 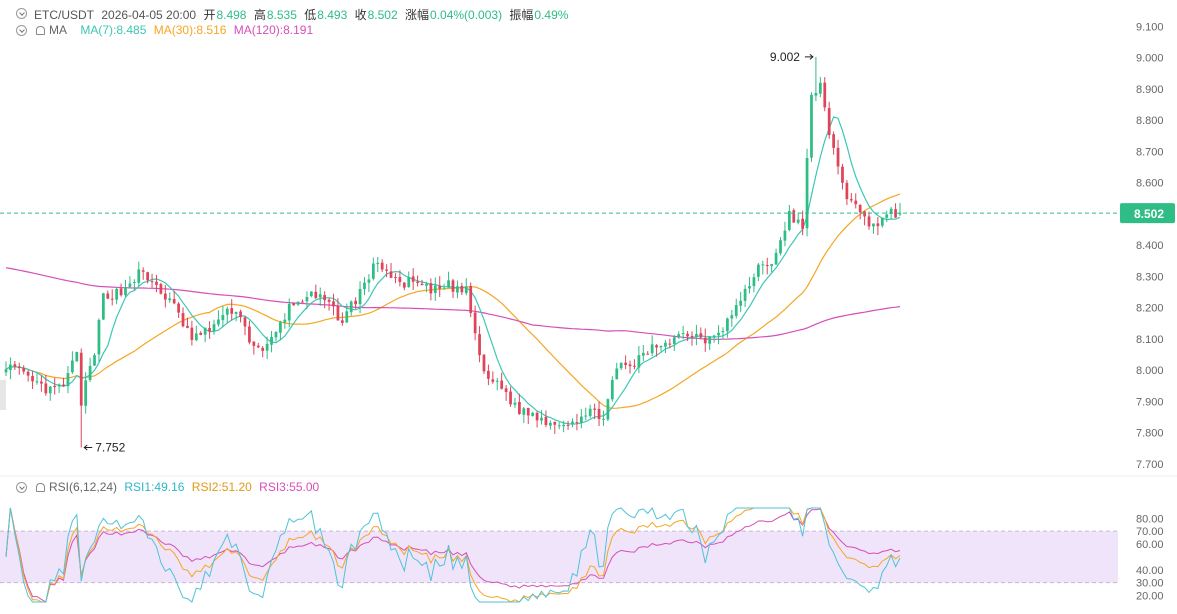 What do you see at coordinates (466, 15) in the screenshot?
I see `change-value: 0.04%(0.003)` at bounding box center [466, 15].